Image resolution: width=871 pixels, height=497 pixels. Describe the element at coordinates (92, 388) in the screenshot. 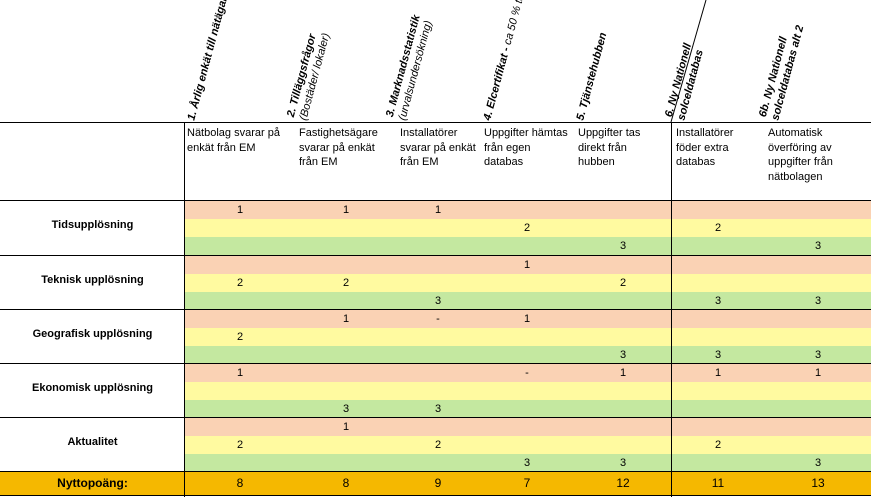

I see `criterion-label: Ekonomisk upplösning` at that location.